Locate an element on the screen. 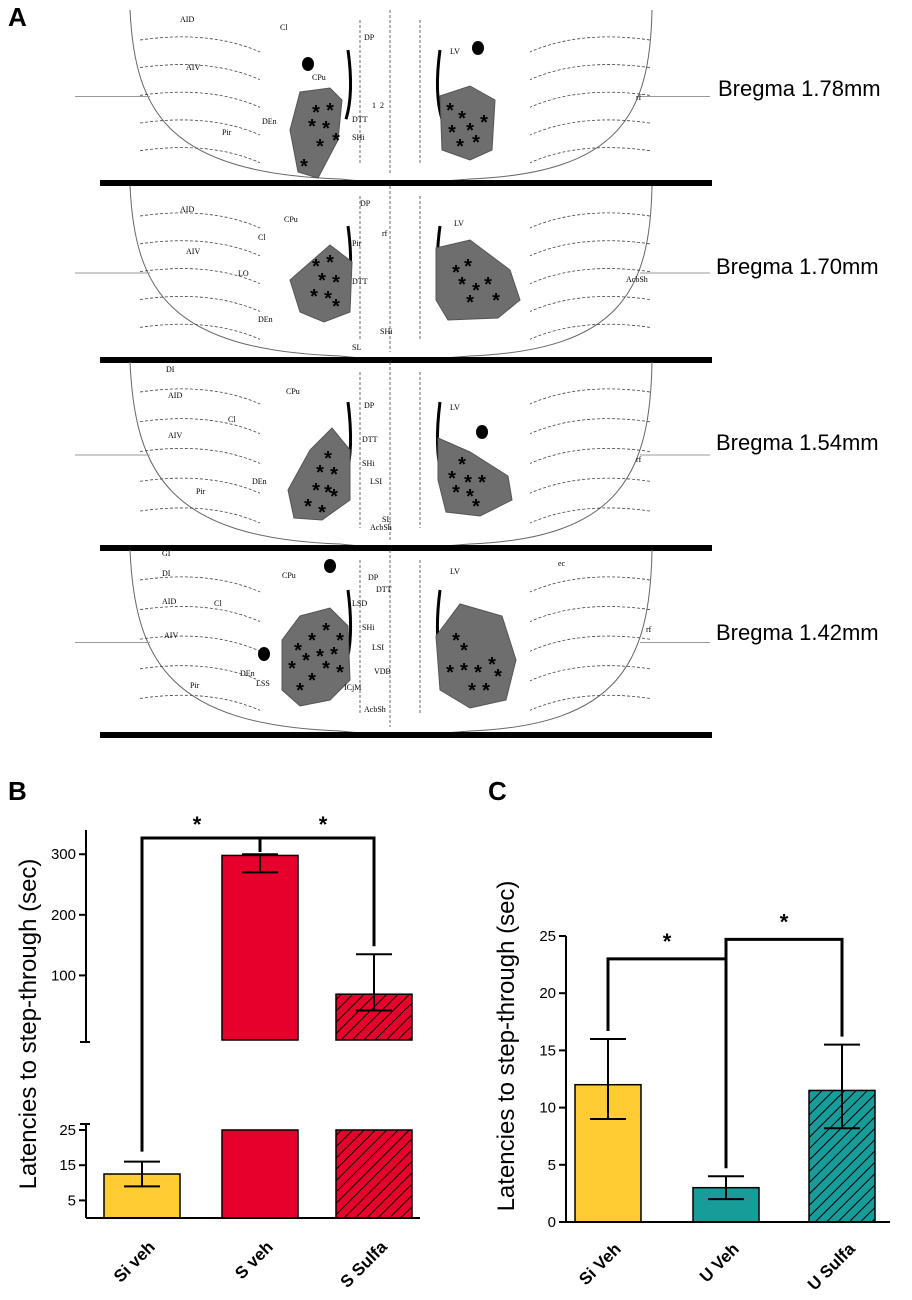  atlas-region-label: CPu is located at coordinates (293, 391).